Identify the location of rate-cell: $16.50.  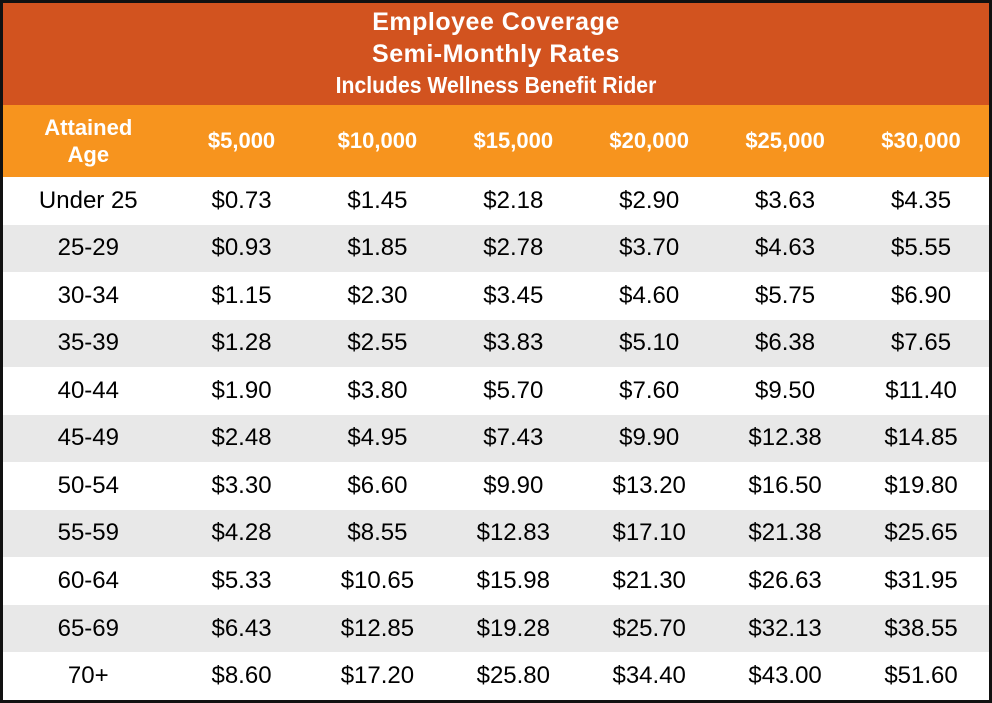
(785, 486).